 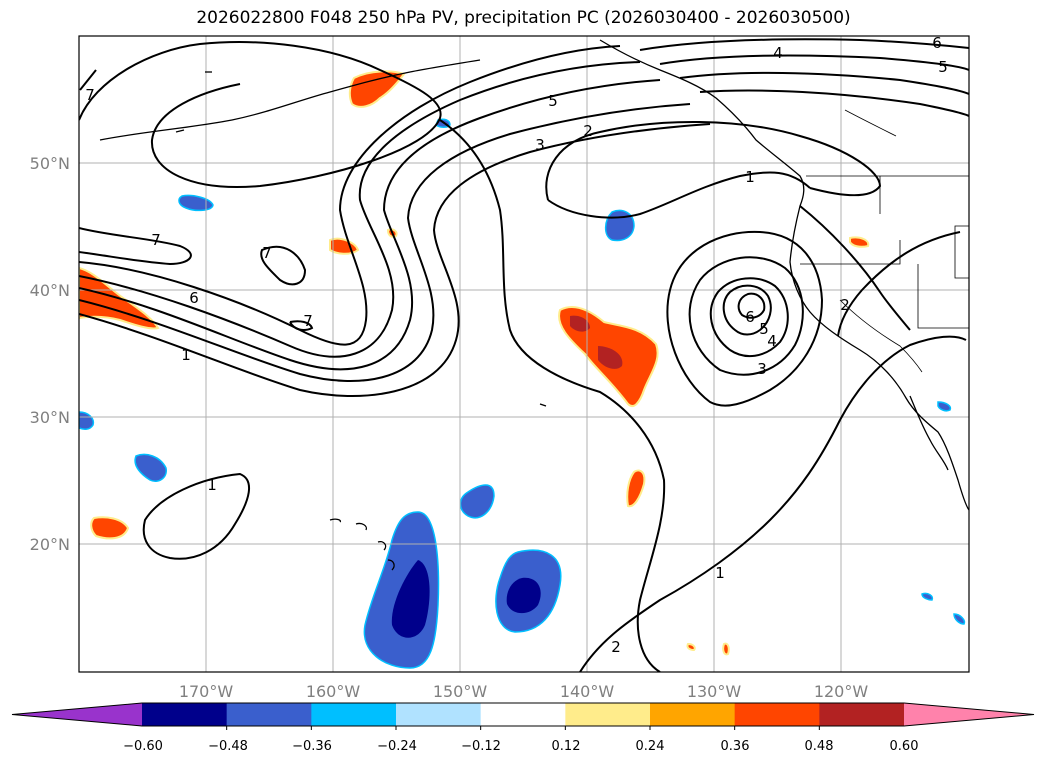 What do you see at coordinates (650, 746) in the screenshot?
I see `colorbar-tick: 0.24` at bounding box center [650, 746].